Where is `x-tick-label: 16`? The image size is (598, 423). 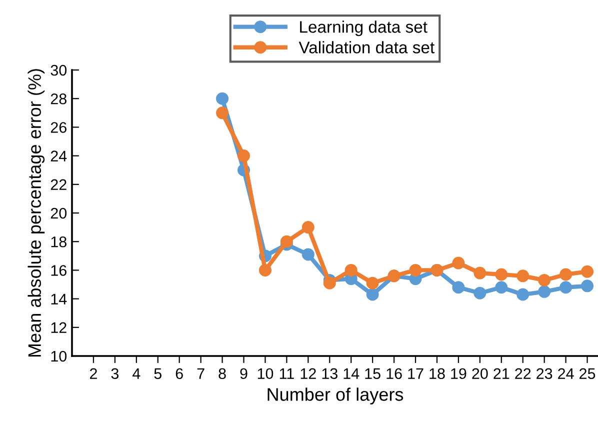 x-tick-label: 16 is located at coordinates (394, 374).